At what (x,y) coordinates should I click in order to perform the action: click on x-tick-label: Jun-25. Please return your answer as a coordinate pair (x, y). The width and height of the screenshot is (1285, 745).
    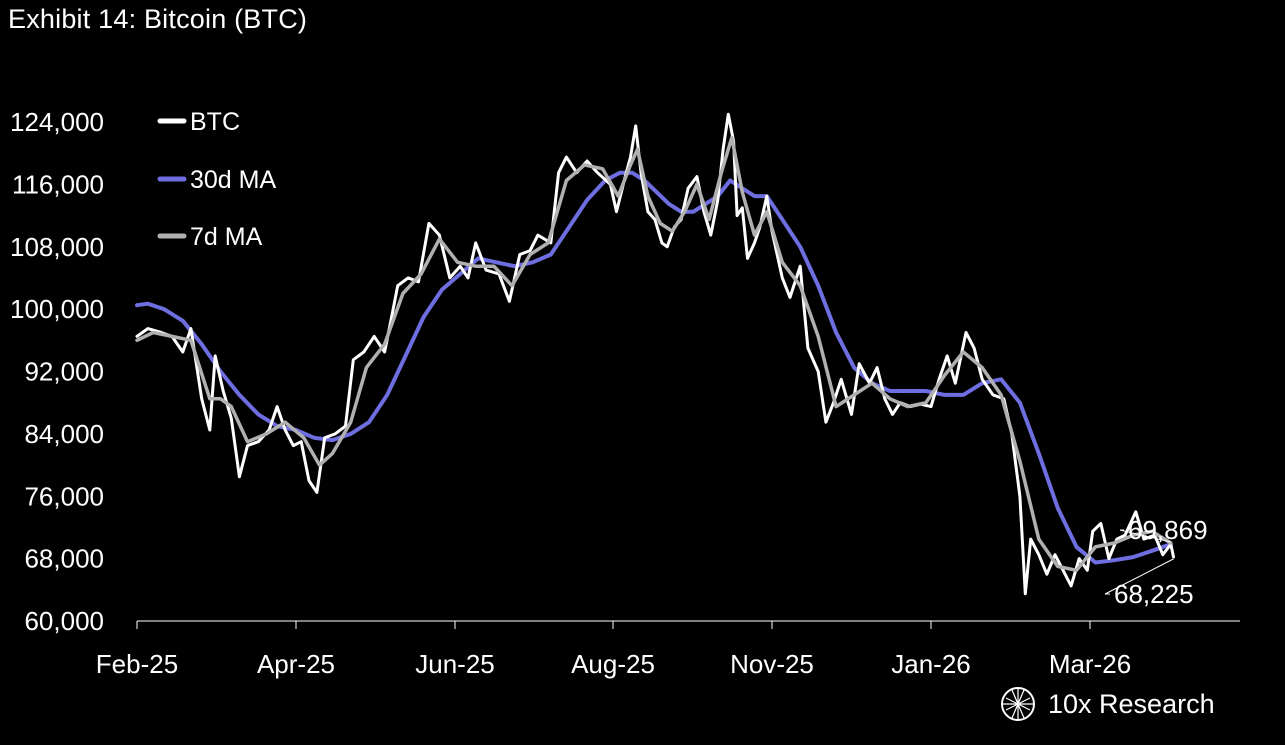
    Looking at the image, I should click on (455, 664).